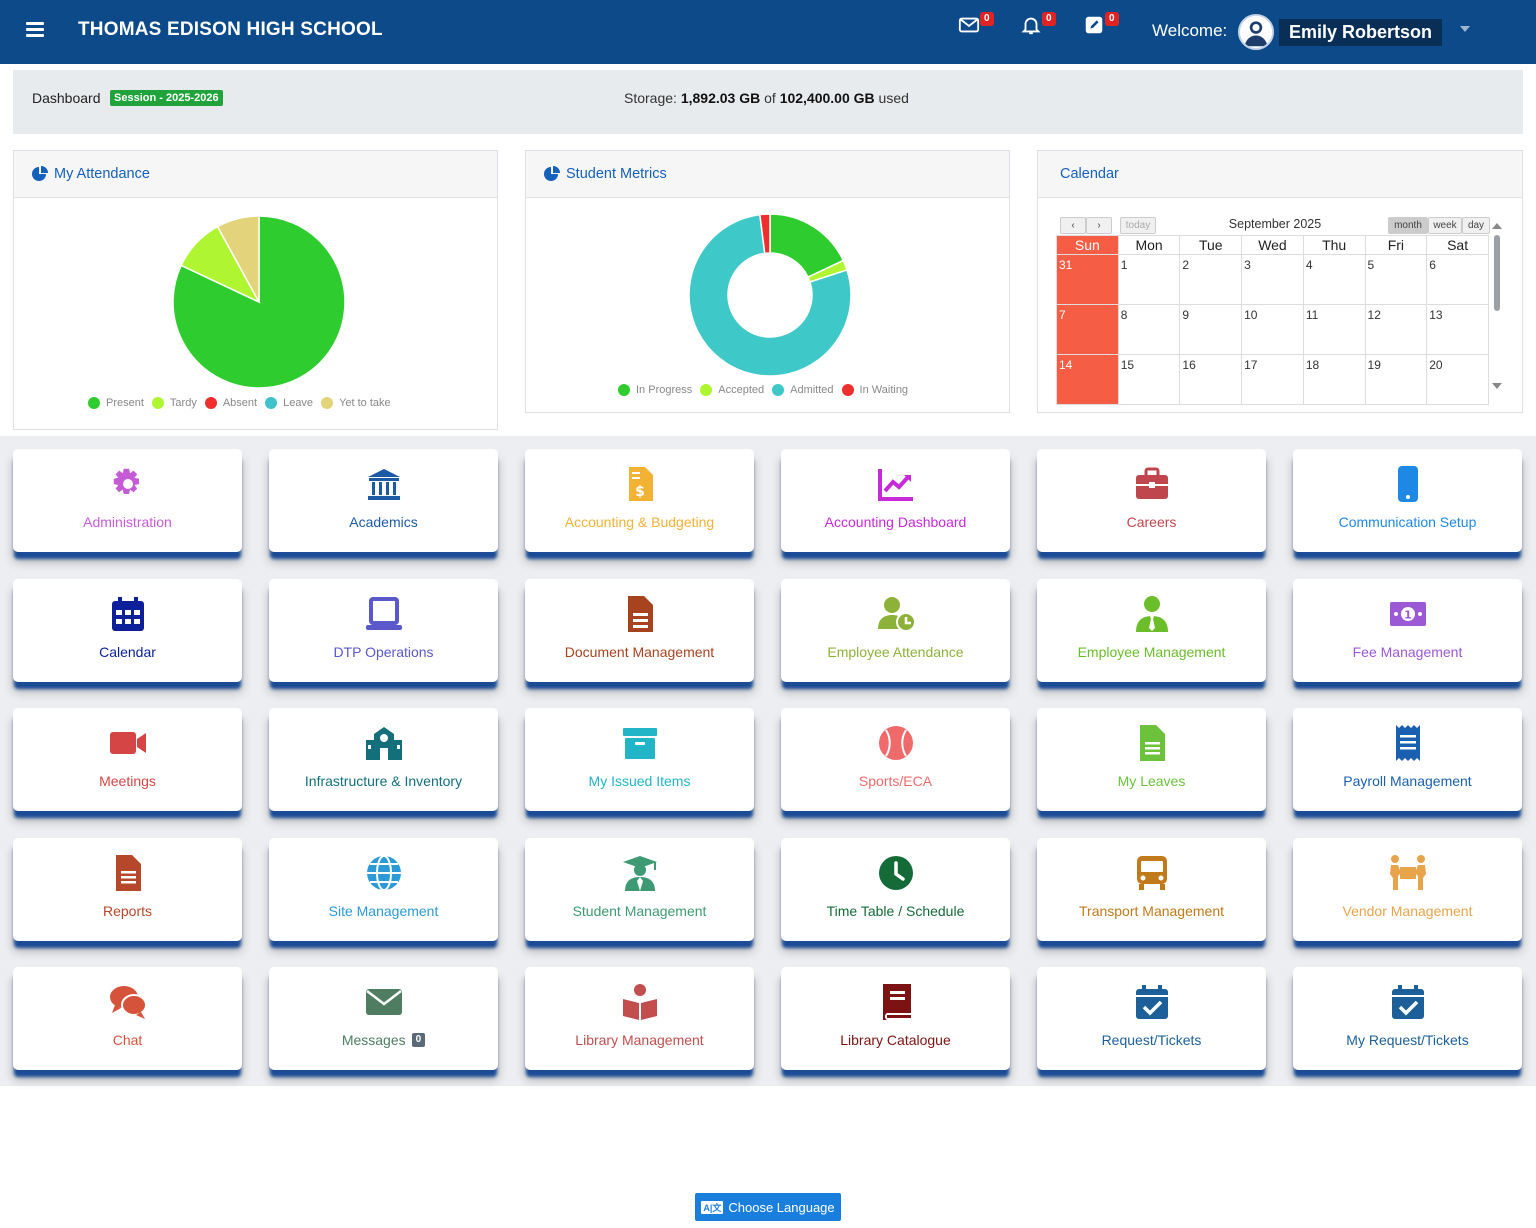  What do you see at coordinates (768, 1207) in the screenshot?
I see `choose-language-button: A|文 Choose Language` at bounding box center [768, 1207].